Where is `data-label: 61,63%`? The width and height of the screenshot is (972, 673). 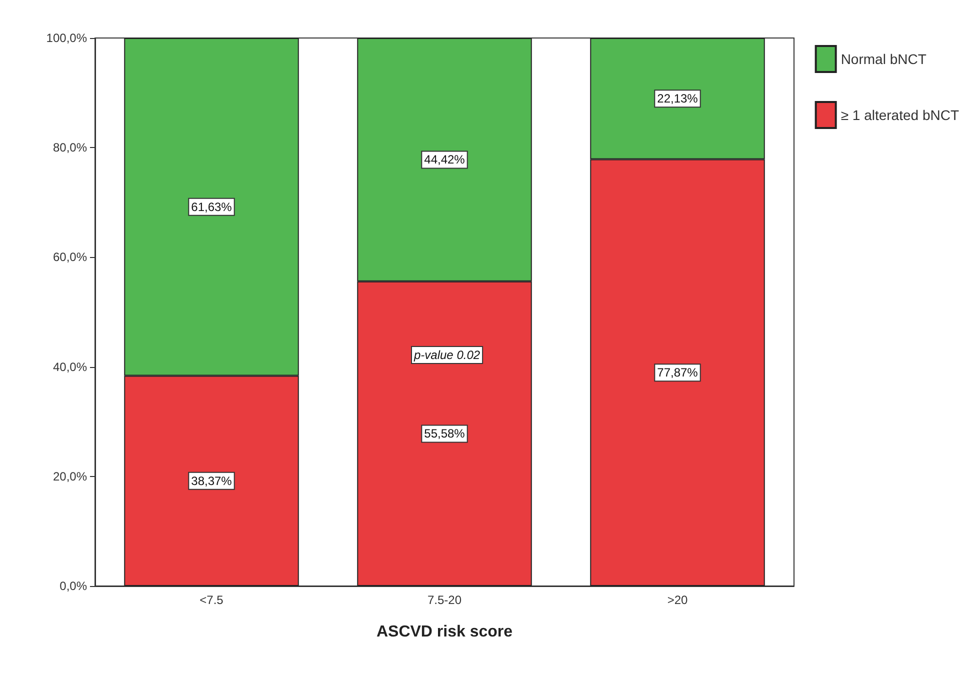 data-label: 61,63% is located at coordinates (211, 207).